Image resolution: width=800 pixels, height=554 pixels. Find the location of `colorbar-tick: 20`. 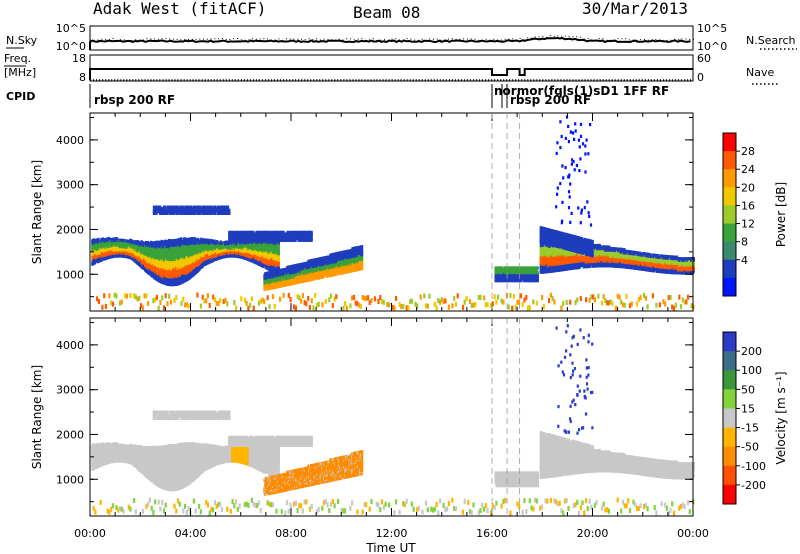

colorbar-tick: 20 is located at coordinates (748, 187).